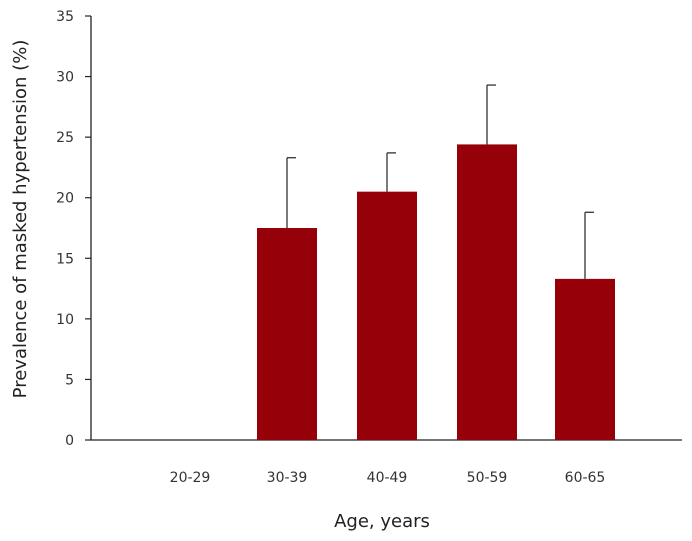 The height and width of the screenshot is (541, 692). I want to click on y-tick-label: 20, so click(65, 199).